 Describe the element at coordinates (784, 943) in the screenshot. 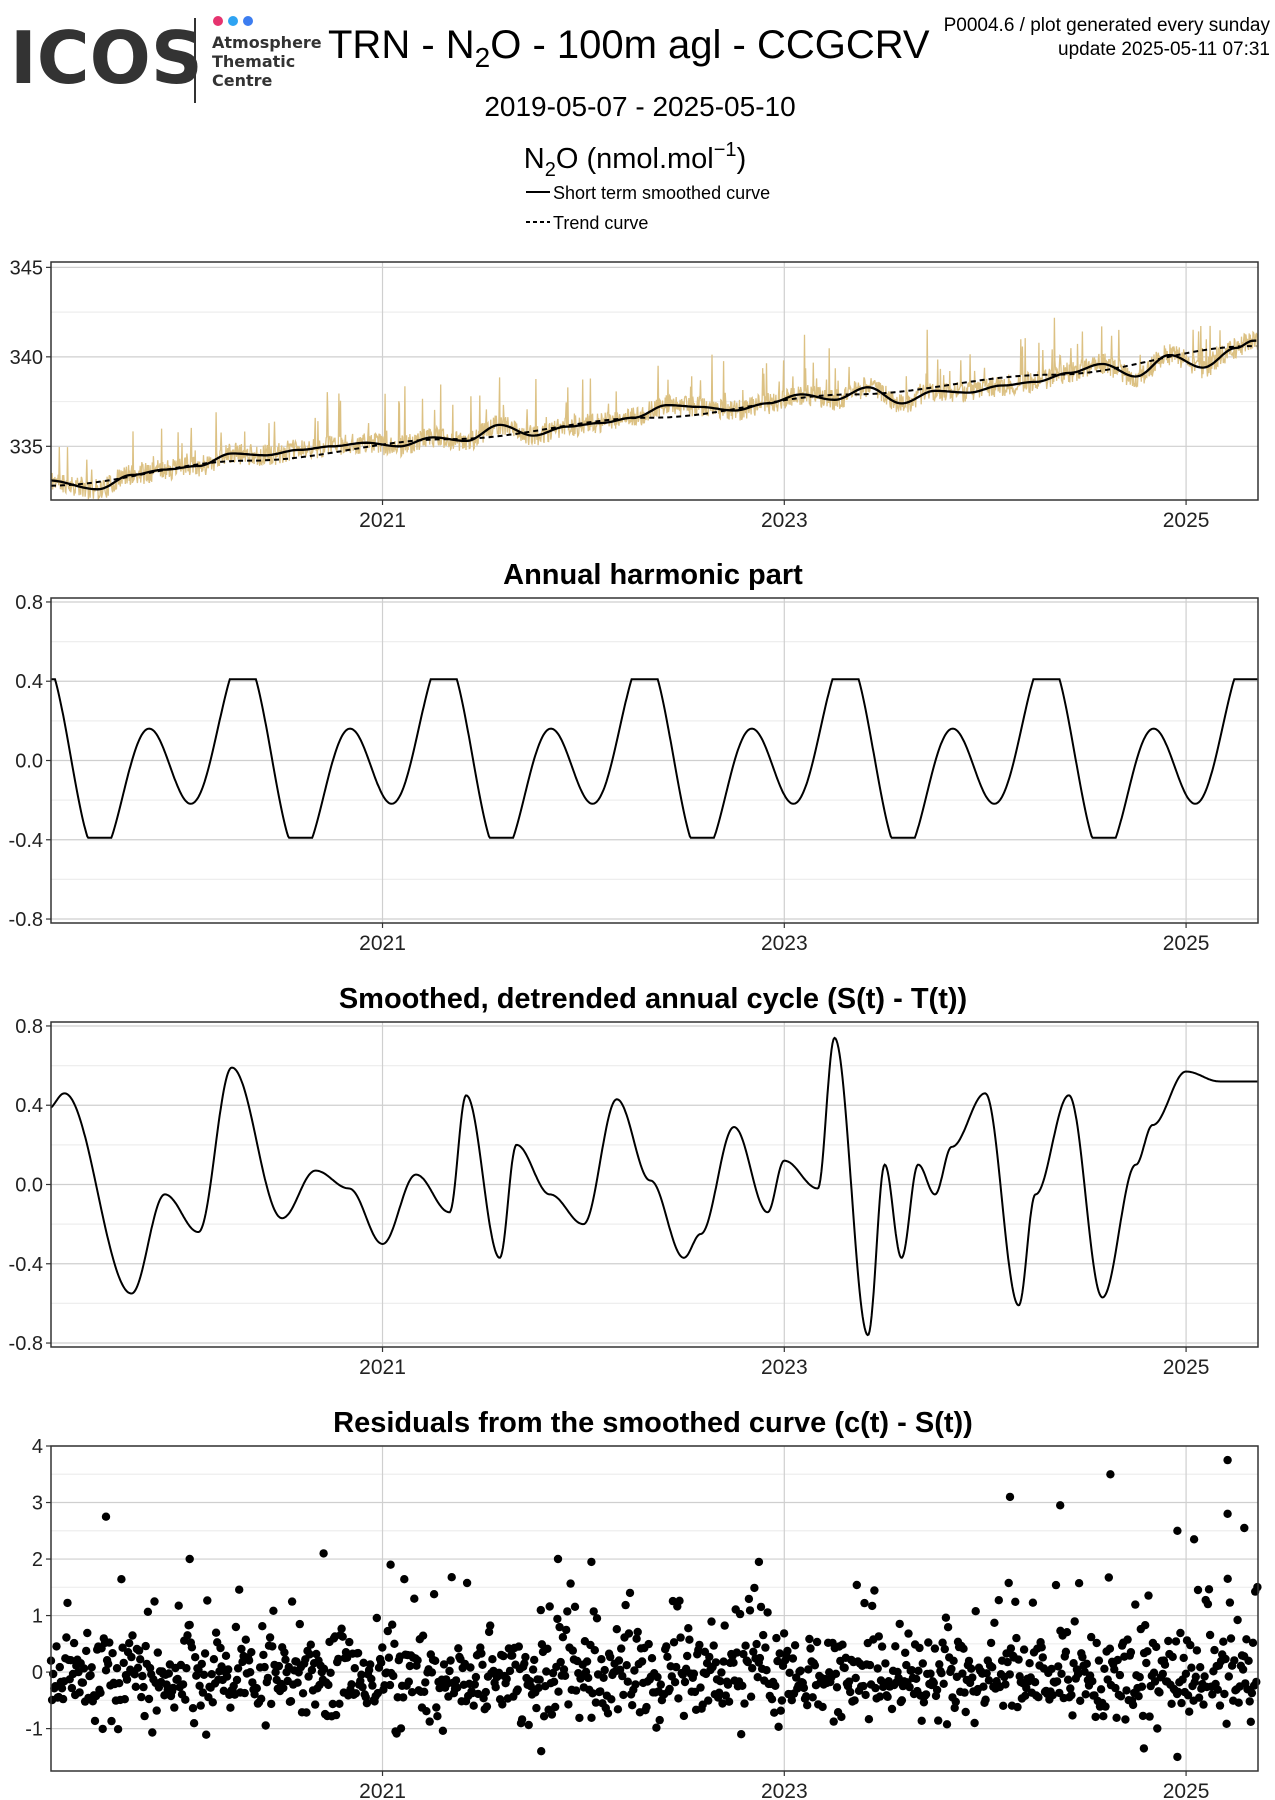

I see `x-tick-label: 2023` at that location.